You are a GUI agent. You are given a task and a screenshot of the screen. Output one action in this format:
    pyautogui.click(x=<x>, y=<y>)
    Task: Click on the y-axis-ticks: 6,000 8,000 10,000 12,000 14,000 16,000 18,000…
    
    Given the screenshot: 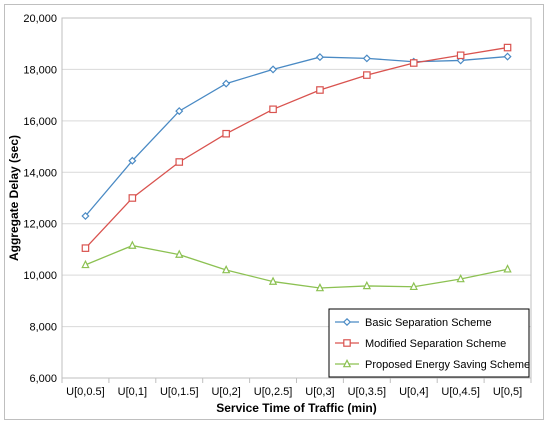 What is the action you would take?
    pyautogui.click(x=40, y=199)
    